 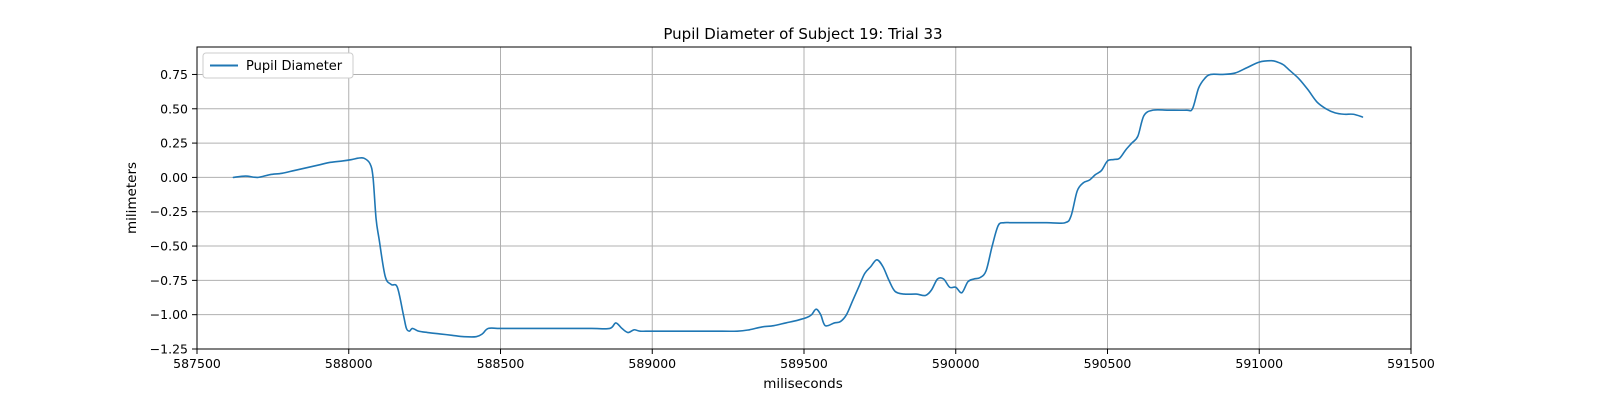 What do you see at coordinates (174, 143) in the screenshot?
I see `y-tick-label: 0.25` at bounding box center [174, 143].